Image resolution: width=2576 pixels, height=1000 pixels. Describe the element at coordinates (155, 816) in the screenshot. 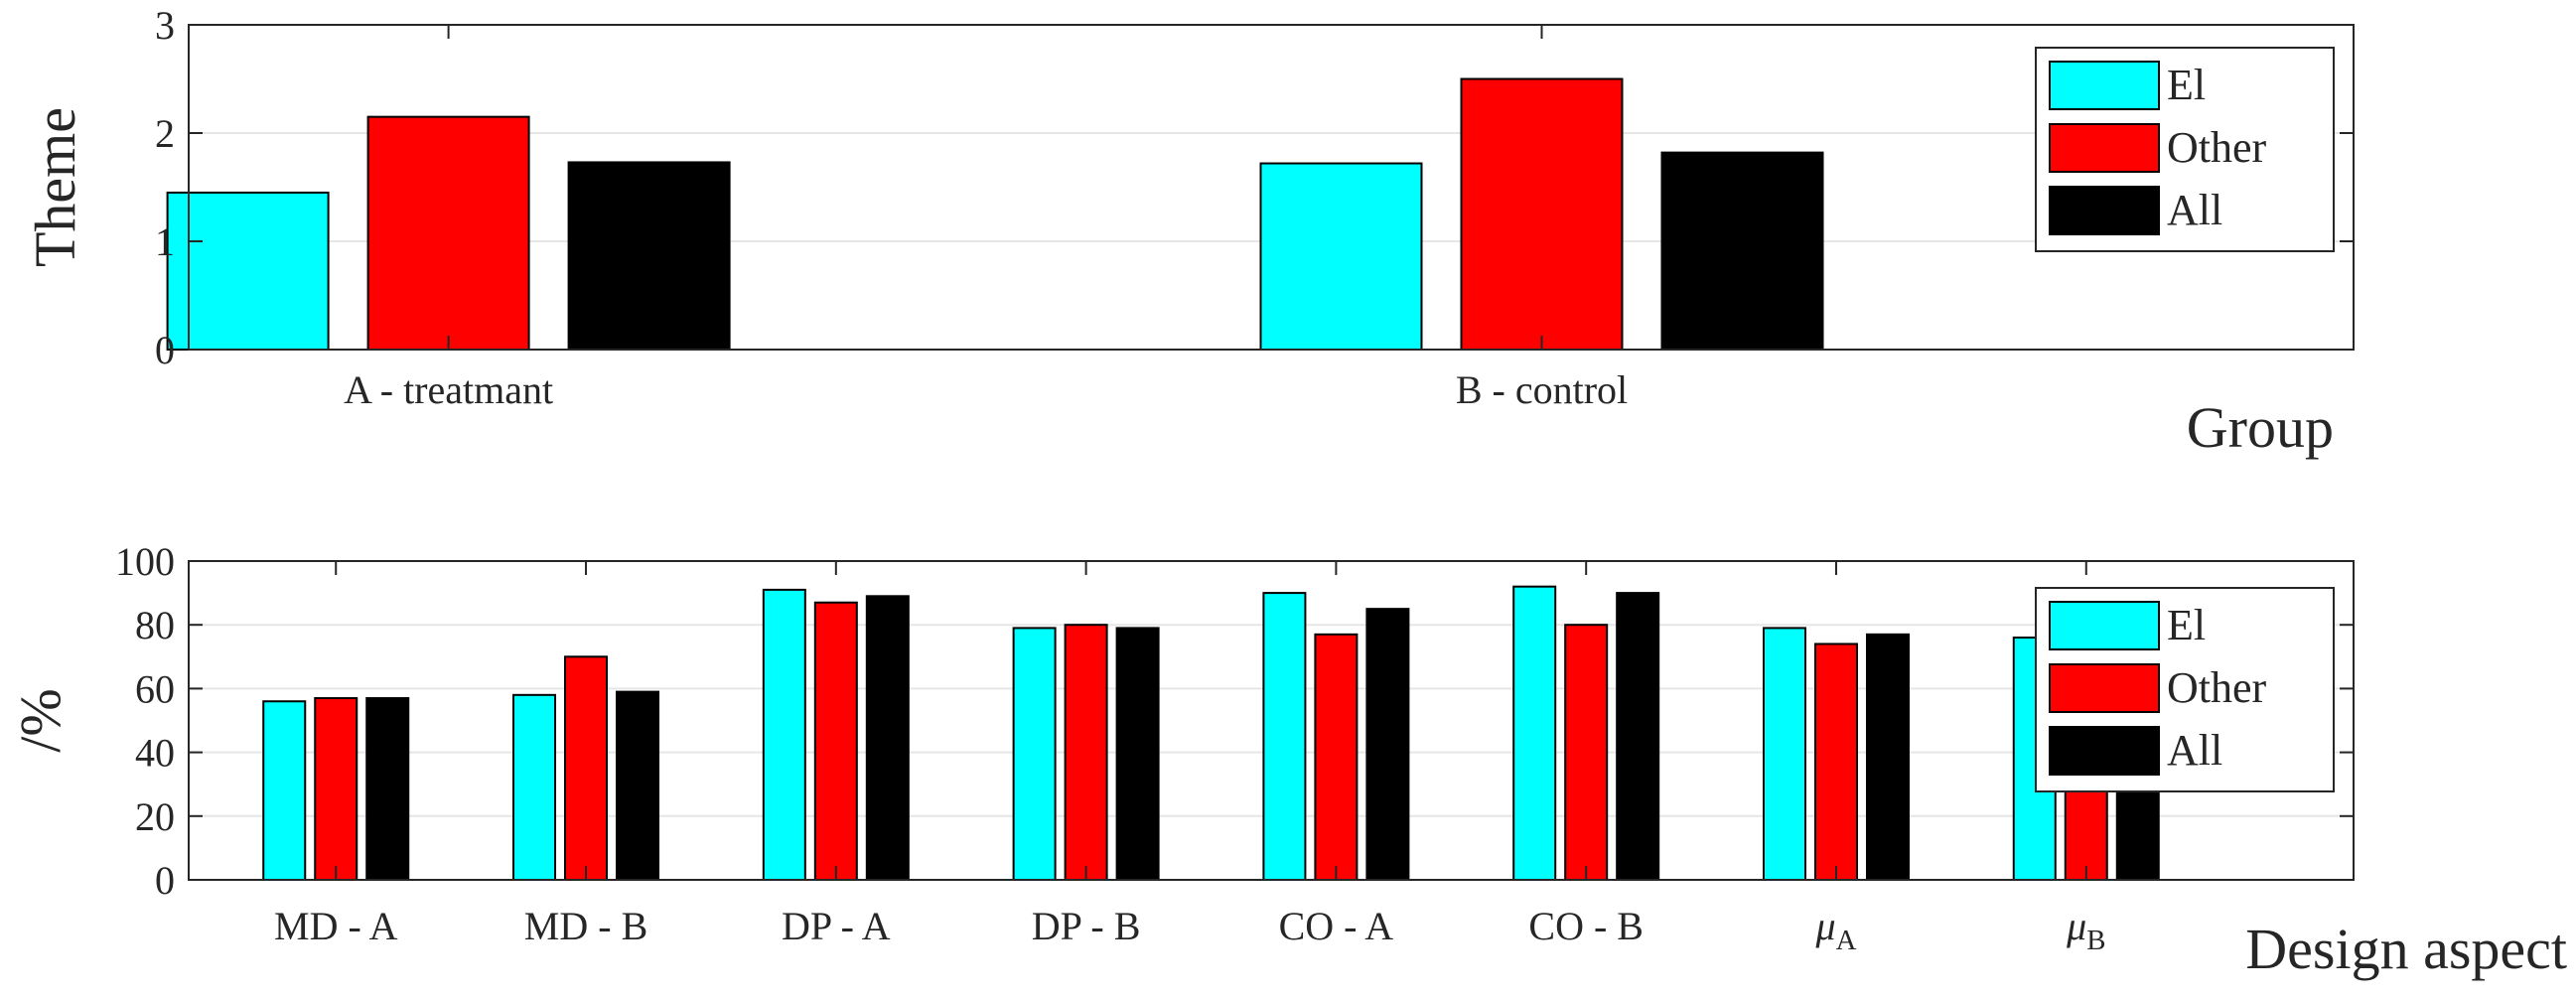

I see `y-tick-label: 20` at that location.